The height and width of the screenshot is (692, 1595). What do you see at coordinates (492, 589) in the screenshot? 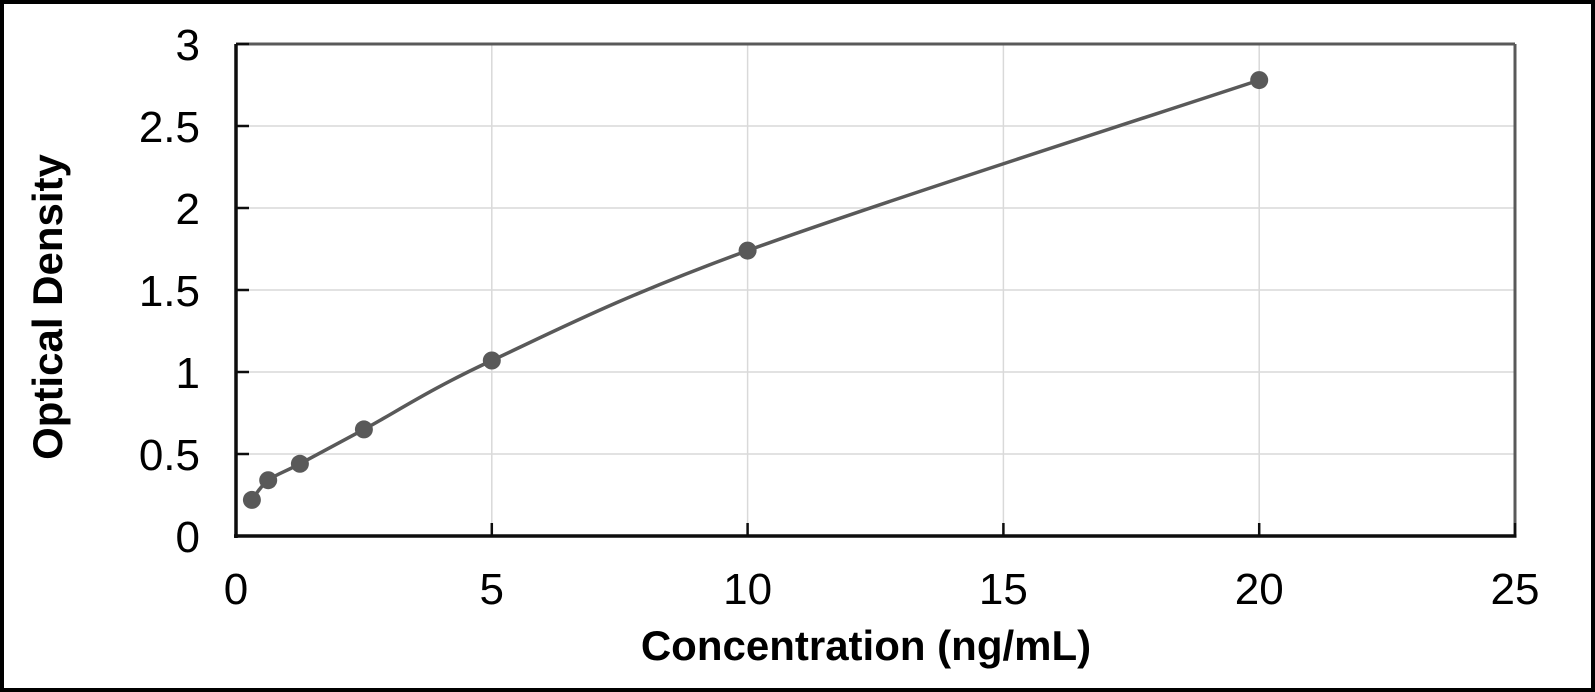
I see `x-tick-label: 5` at bounding box center [492, 589].